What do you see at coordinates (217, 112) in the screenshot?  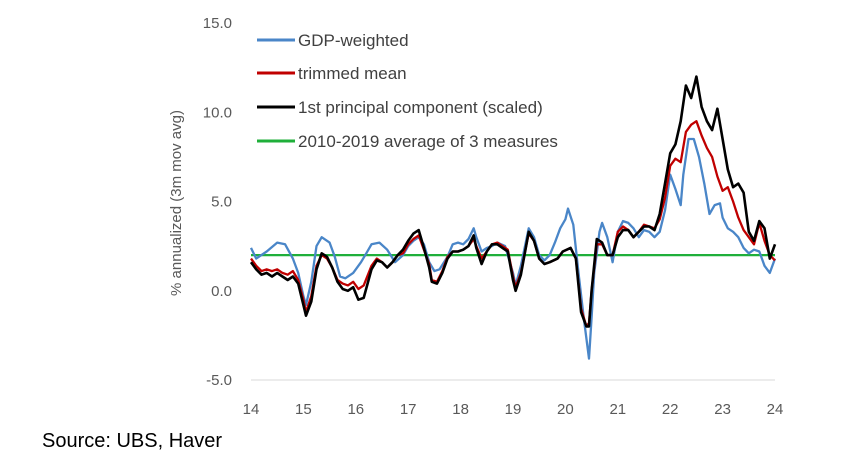 I see `y-tick-label: 10.0` at bounding box center [217, 112].